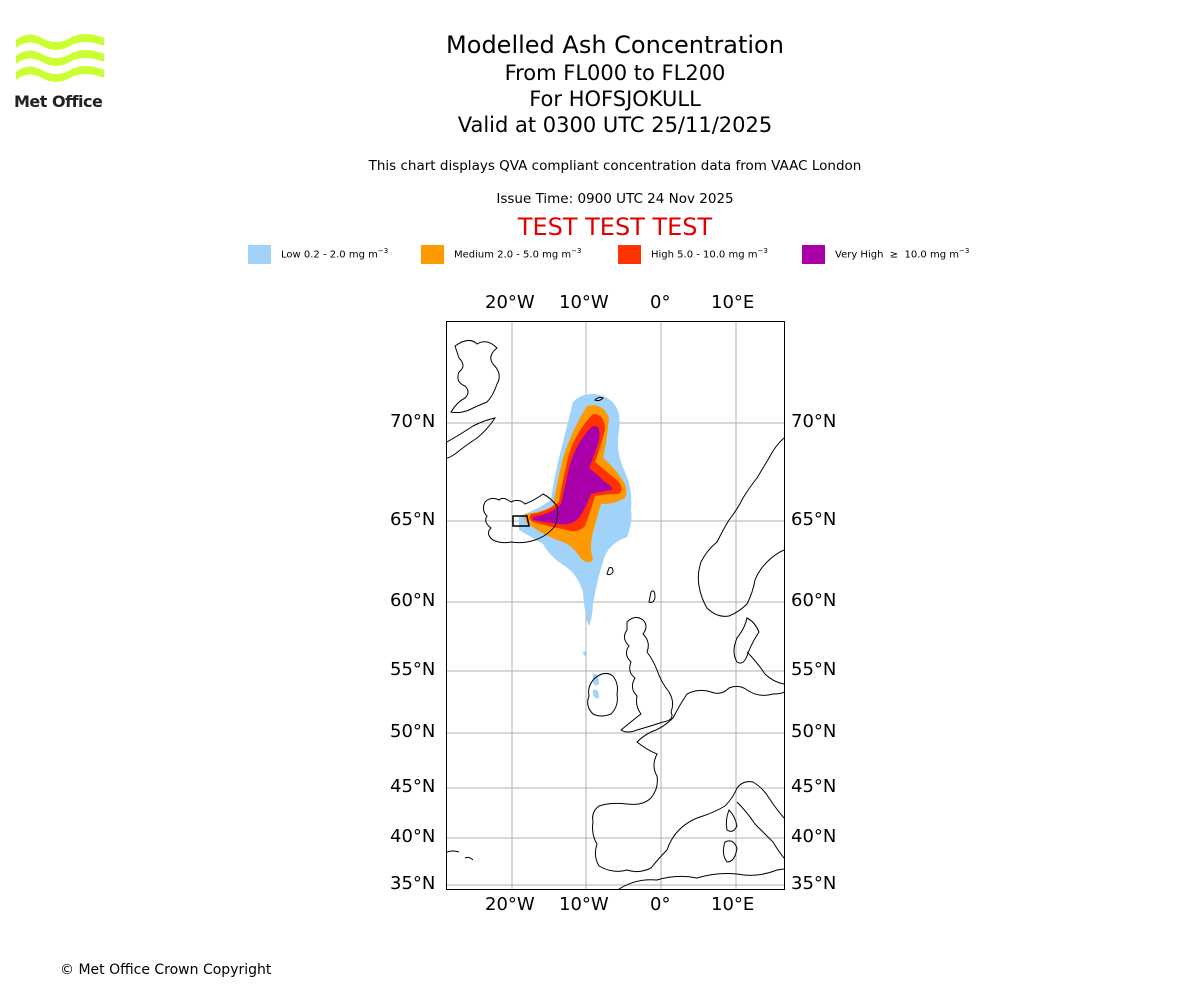 Image resolution: width=1200 pixels, height=1000 pixels. What do you see at coordinates (731, 820) in the screenshot?
I see `corsica-coast` at bounding box center [731, 820].